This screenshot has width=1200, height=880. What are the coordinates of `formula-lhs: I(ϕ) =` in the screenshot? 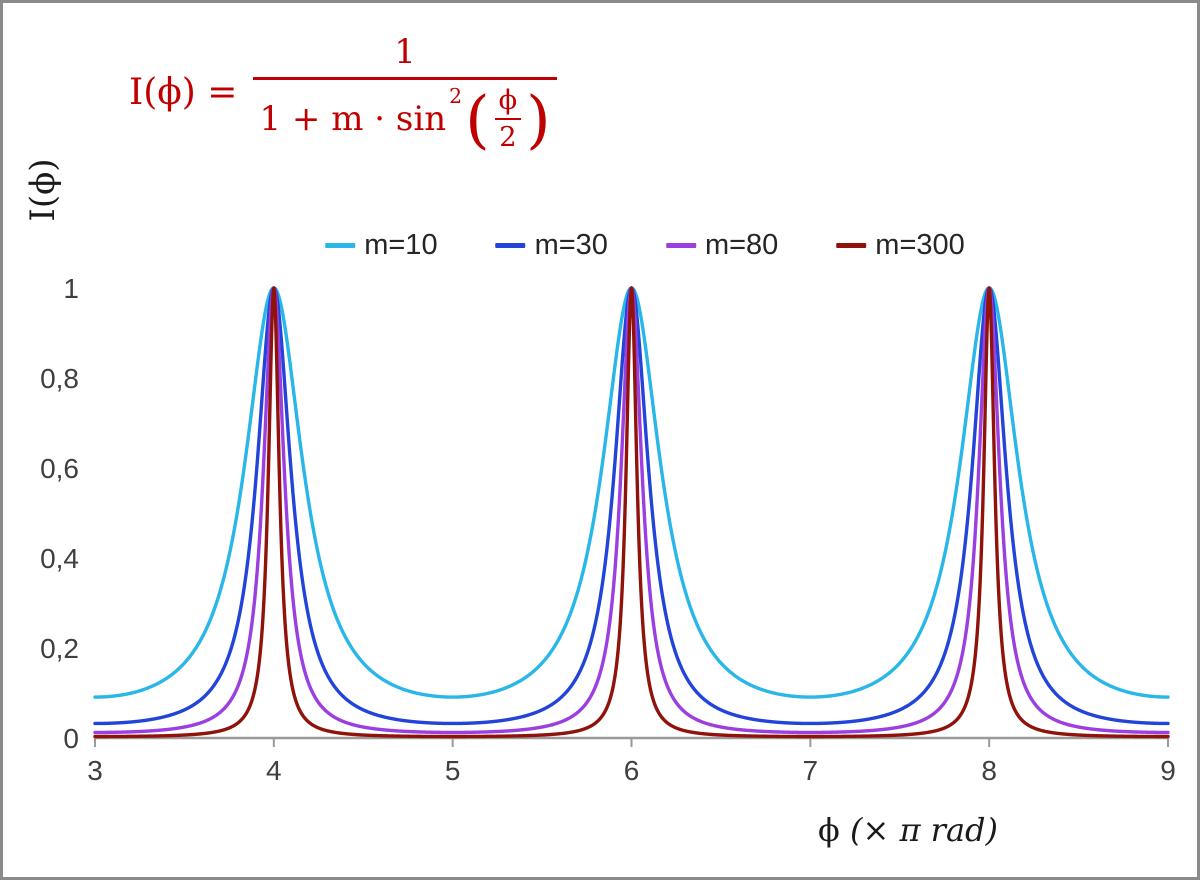 It's located at (183, 92).